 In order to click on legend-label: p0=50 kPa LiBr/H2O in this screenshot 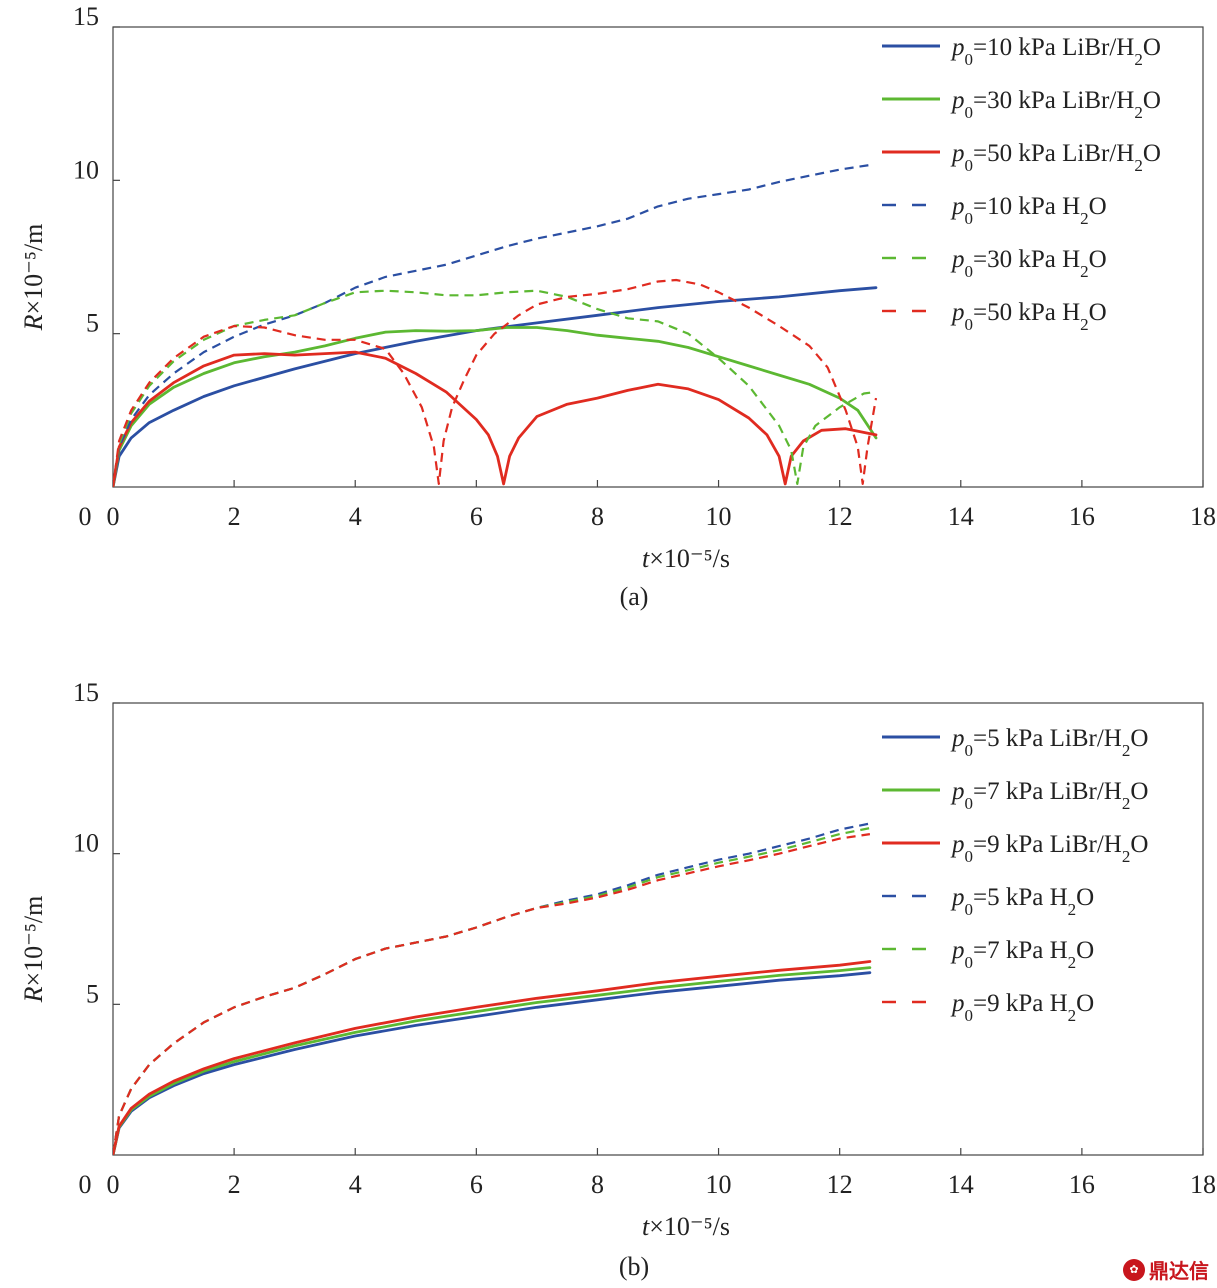, I will do `click(1055, 157)`.